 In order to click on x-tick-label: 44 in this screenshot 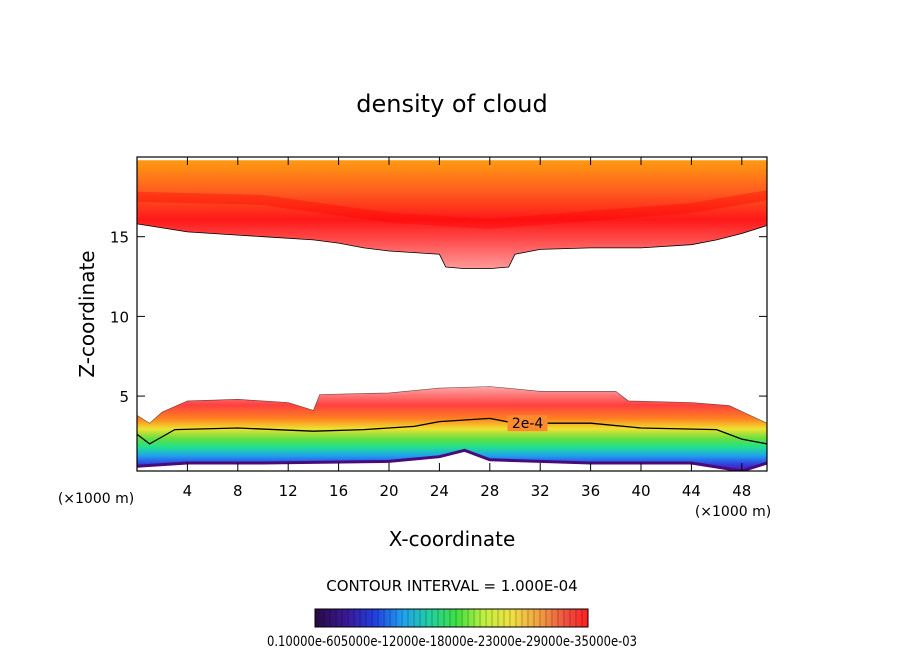, I will do `click(691, 491)`.